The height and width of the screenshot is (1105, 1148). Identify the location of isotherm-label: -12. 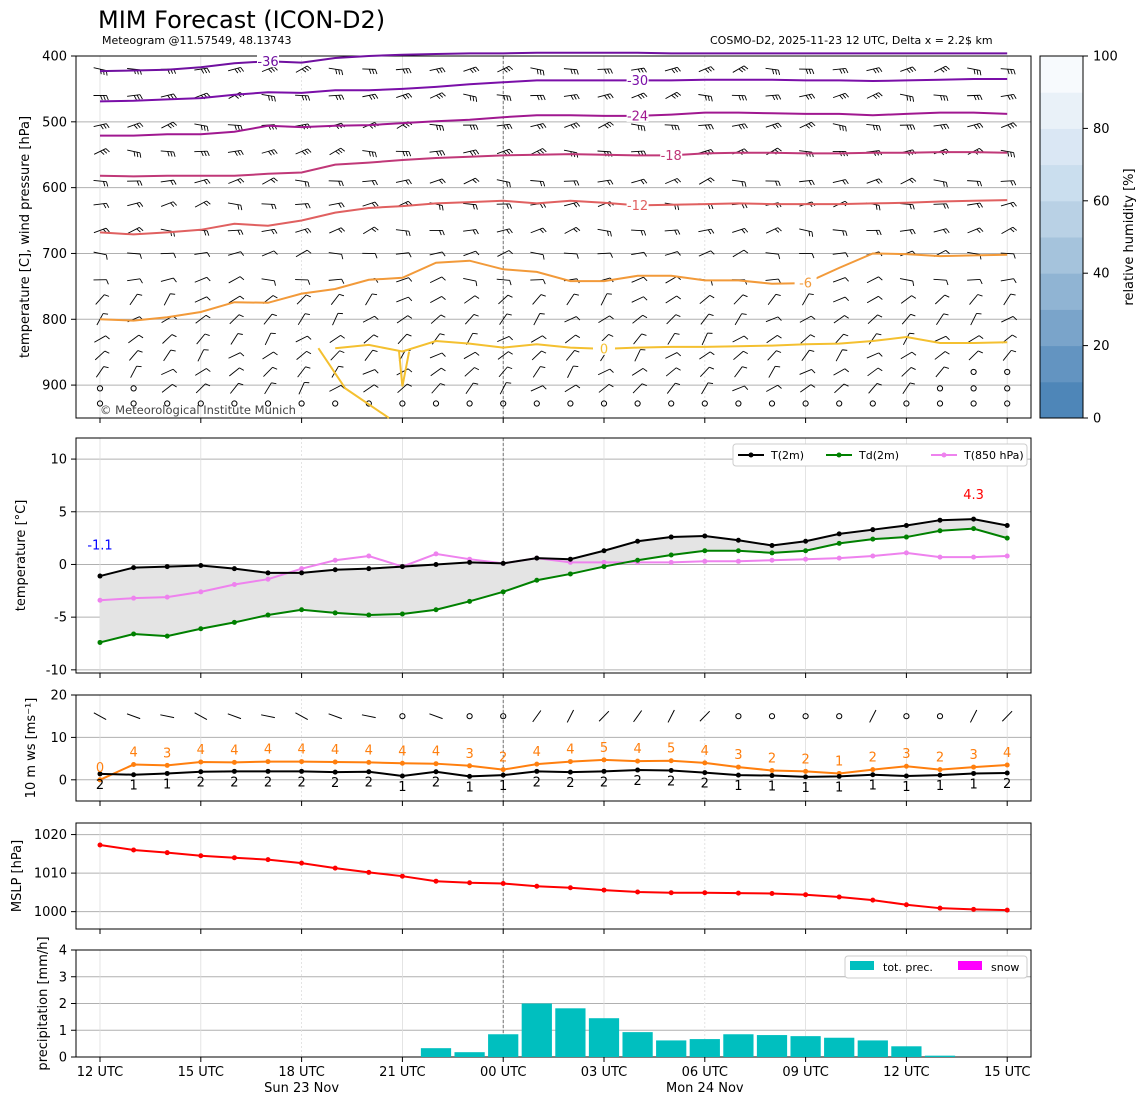
(637, 206).